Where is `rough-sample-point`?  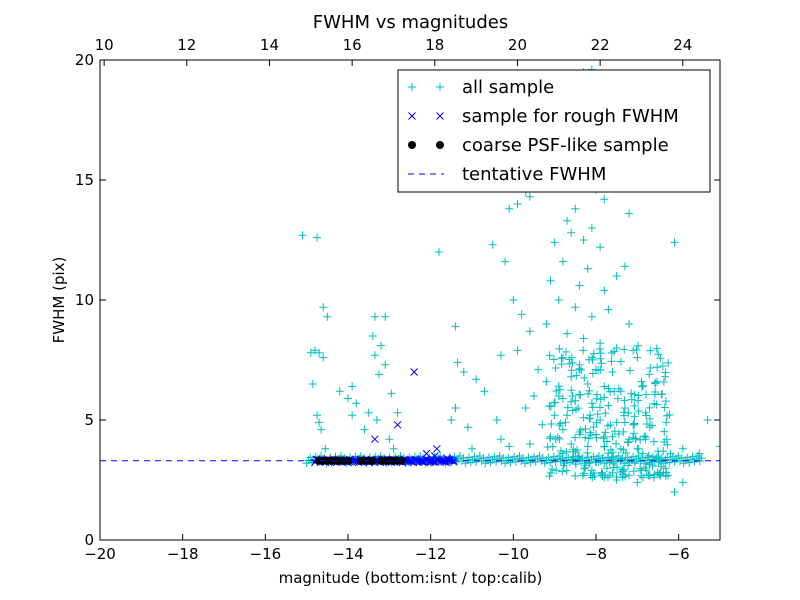
rough-sample-point is located at coordinates (449, 460).